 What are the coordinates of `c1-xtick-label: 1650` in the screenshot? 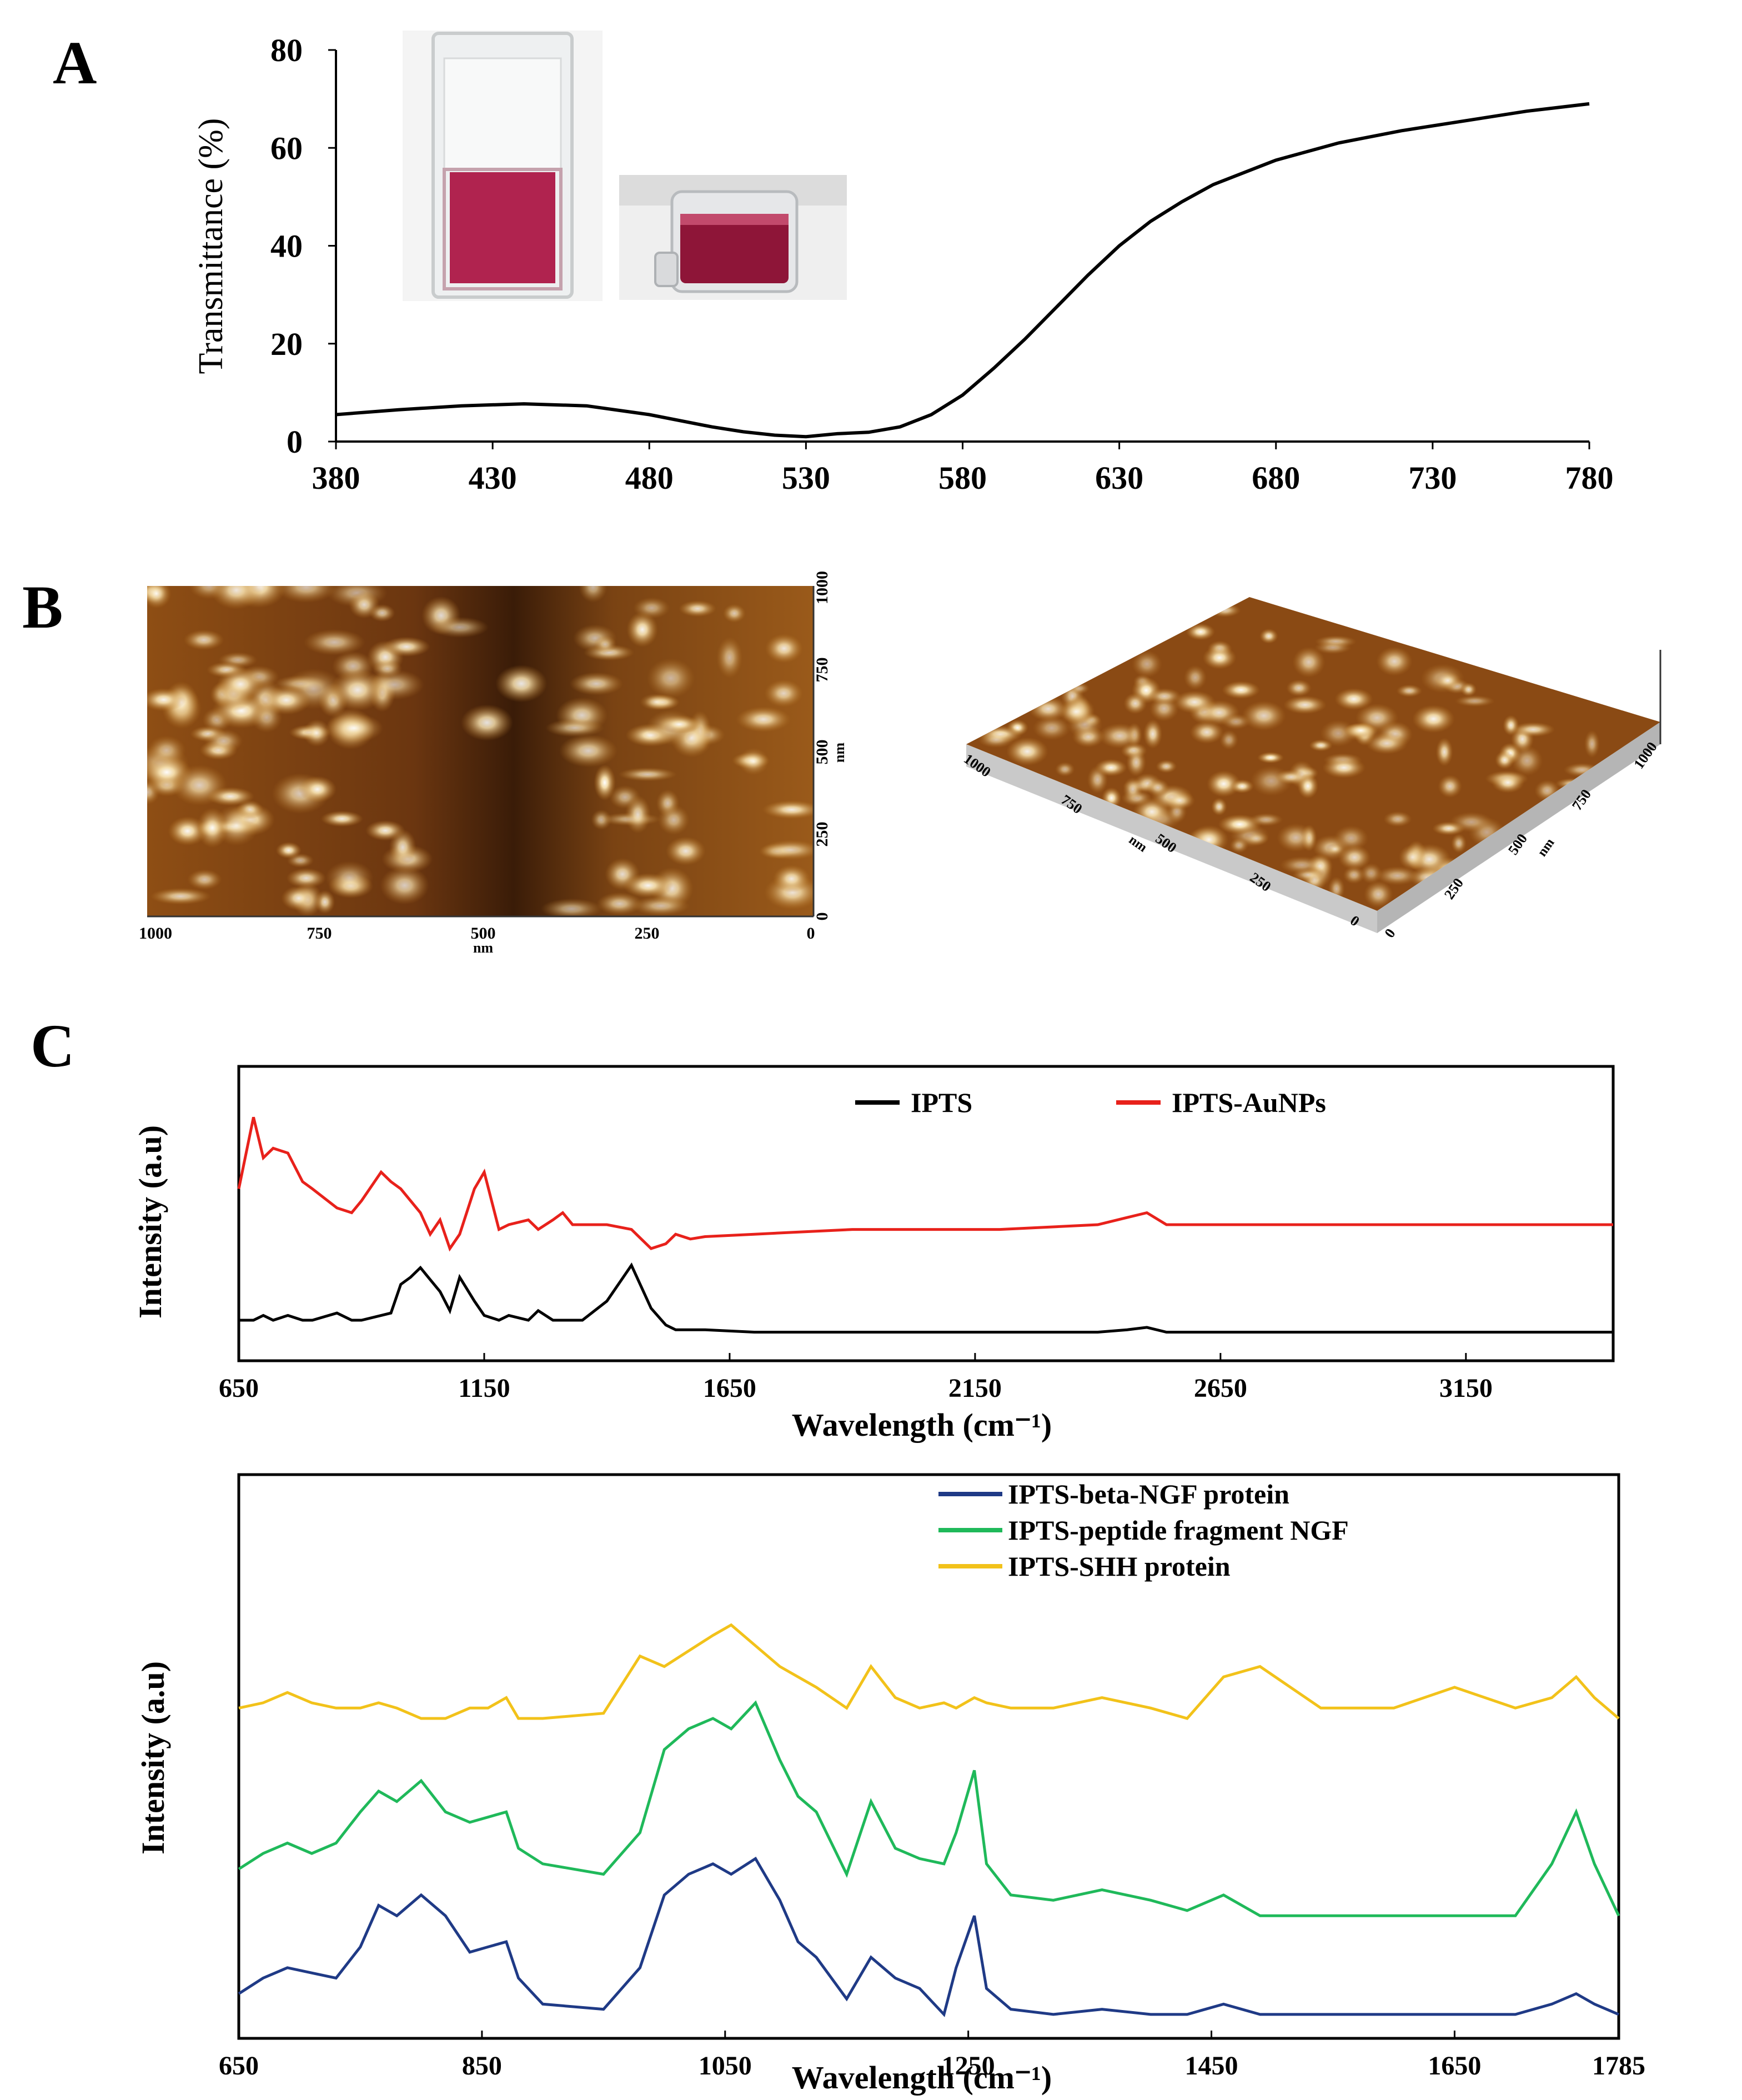 It's located at (729, 1388).